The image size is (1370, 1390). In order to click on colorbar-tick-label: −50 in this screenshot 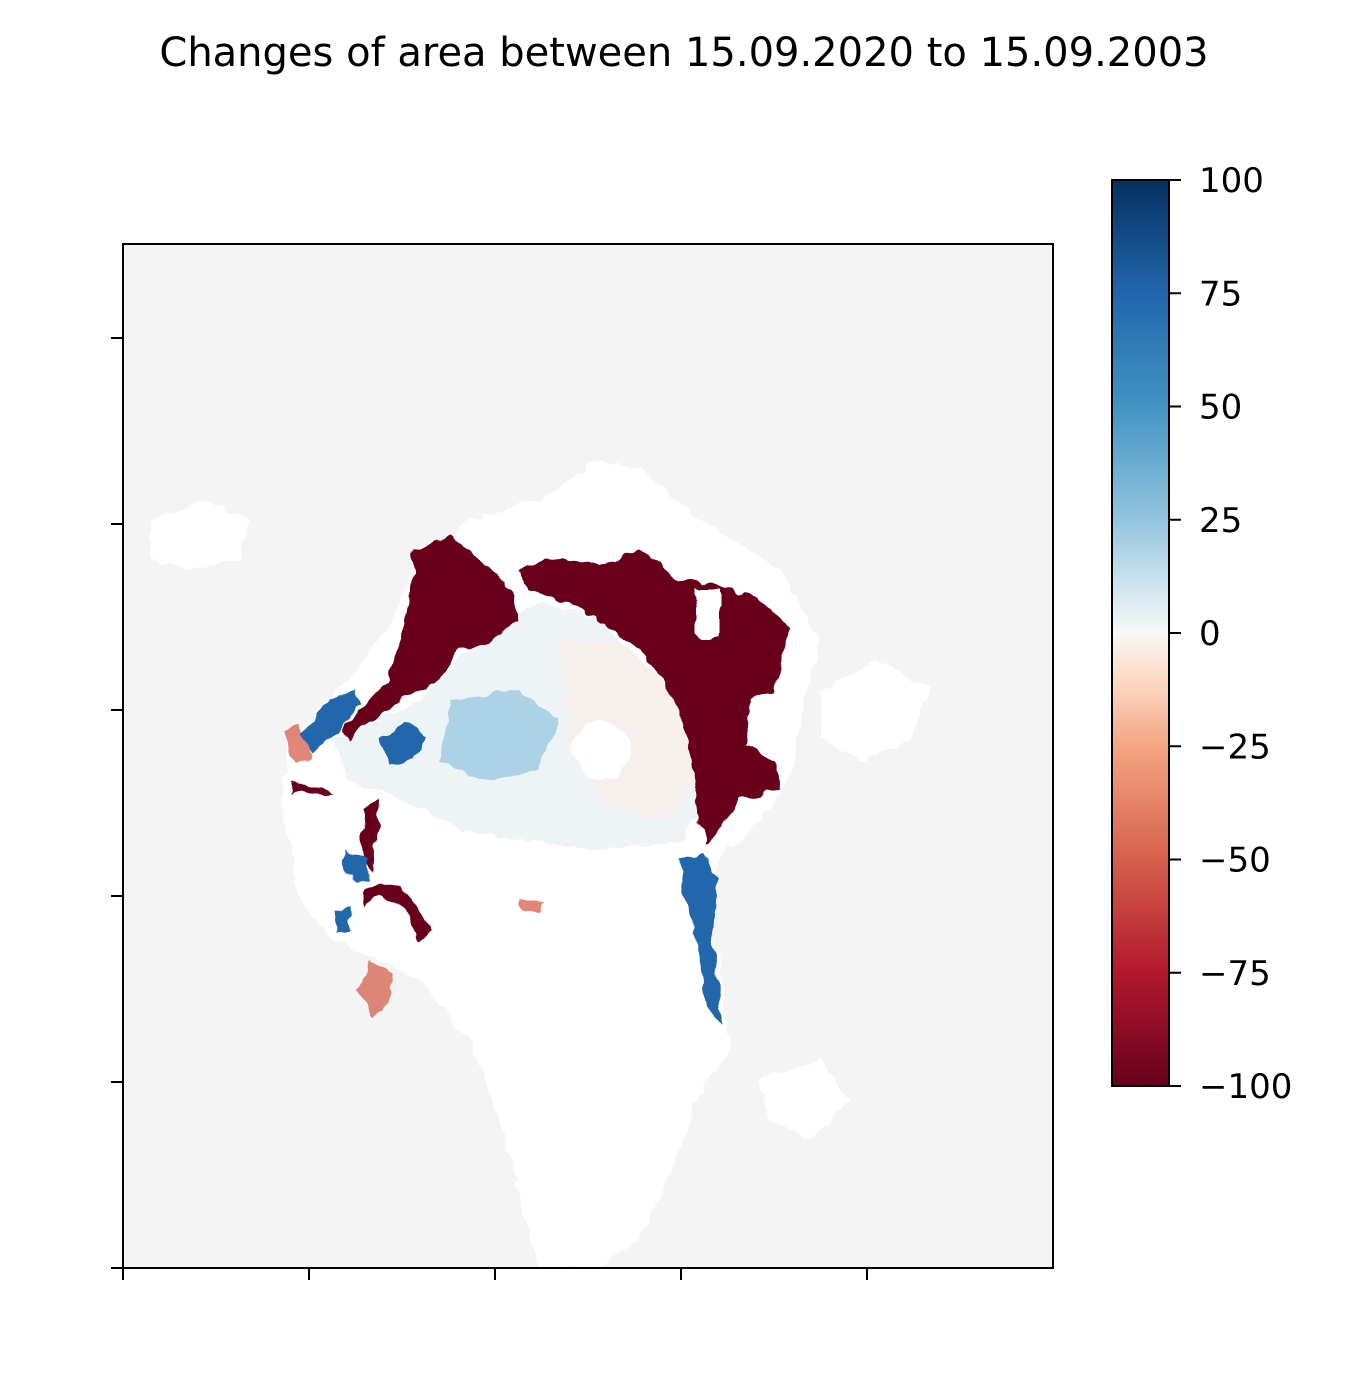, I will do `click(1235, 861)`.